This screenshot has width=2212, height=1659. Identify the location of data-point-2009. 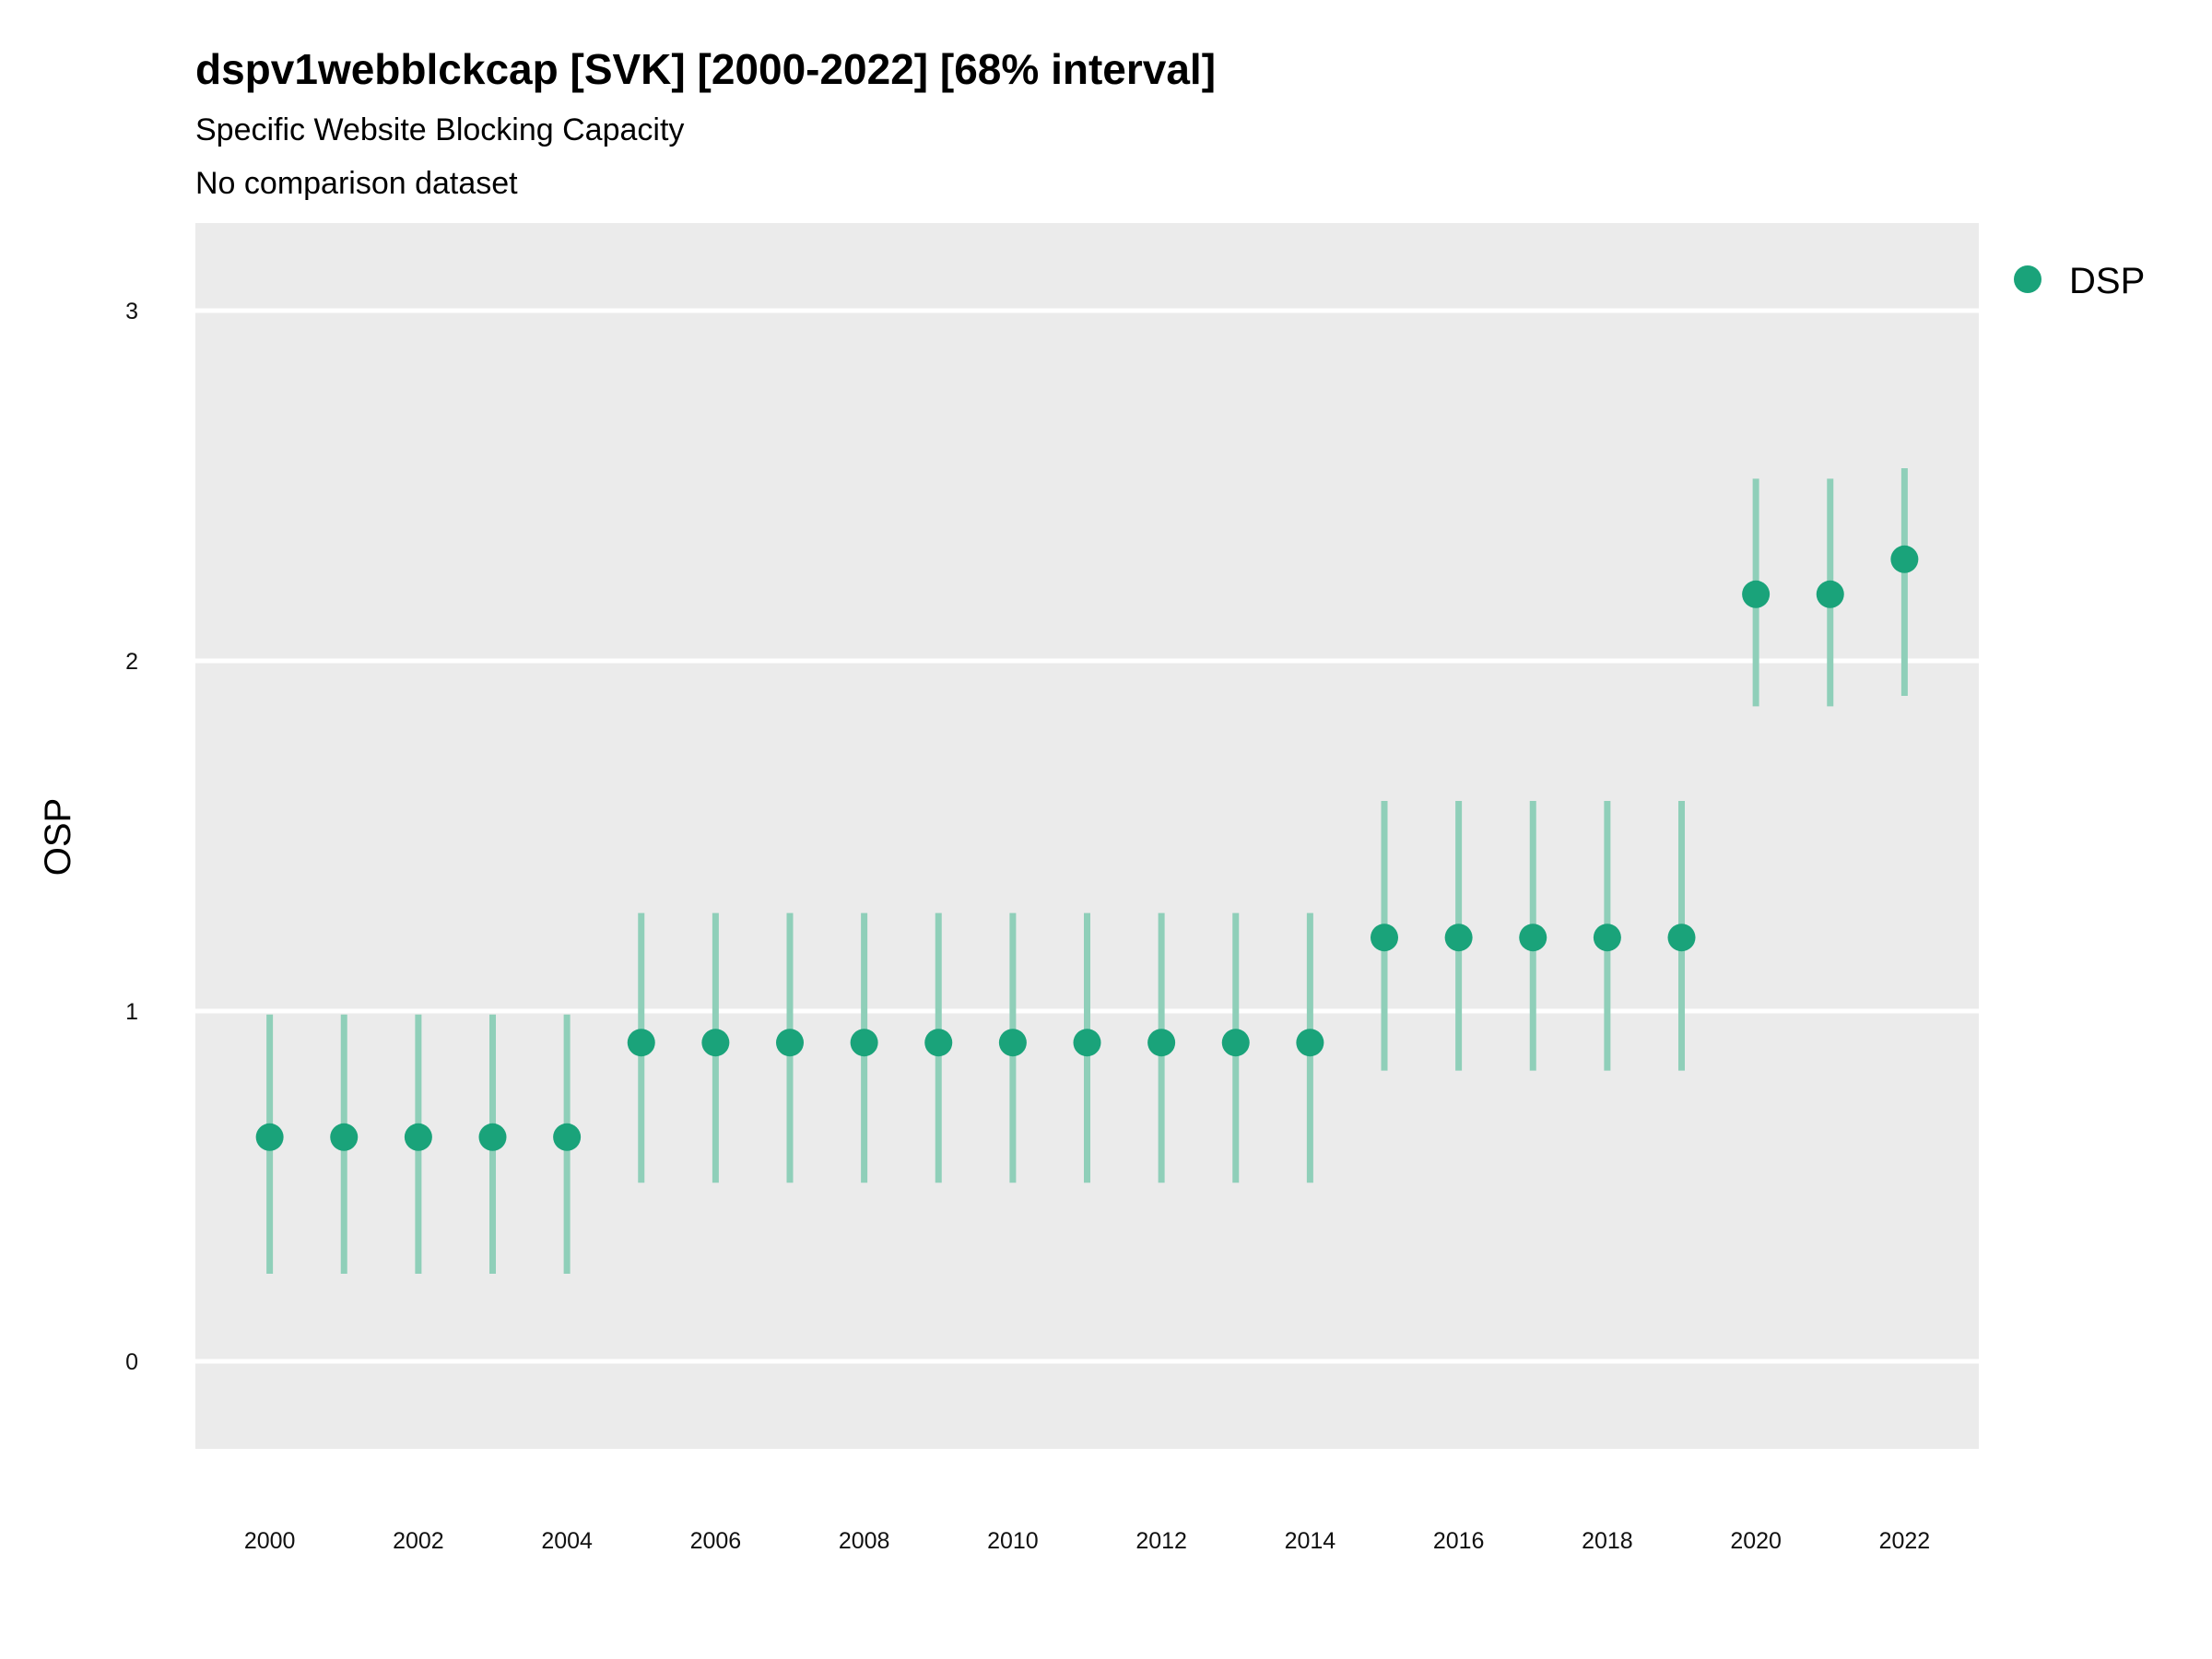
(938, 1043).